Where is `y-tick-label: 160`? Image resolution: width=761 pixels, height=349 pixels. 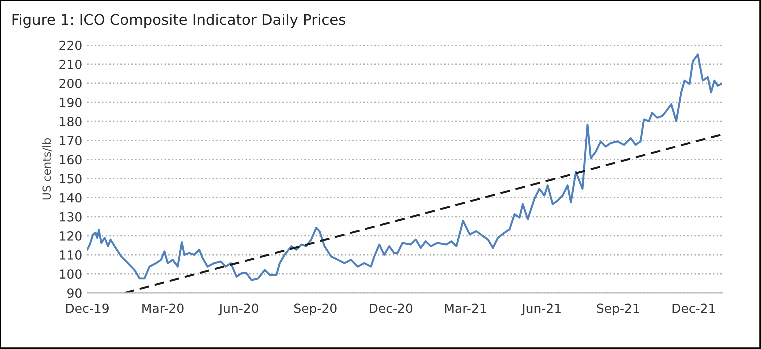 y-tick-label: 160 is located at coordinates (71, 160).